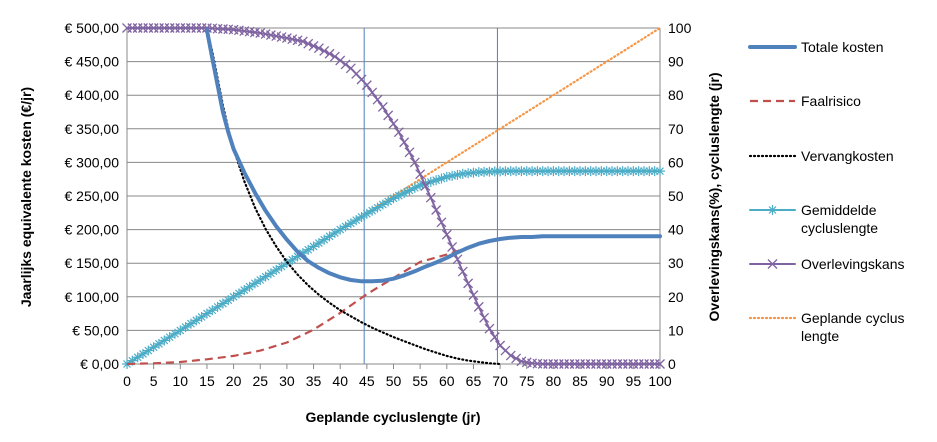  I want to click on legend-label-line: Geplande cyclus, so click(853, 318).